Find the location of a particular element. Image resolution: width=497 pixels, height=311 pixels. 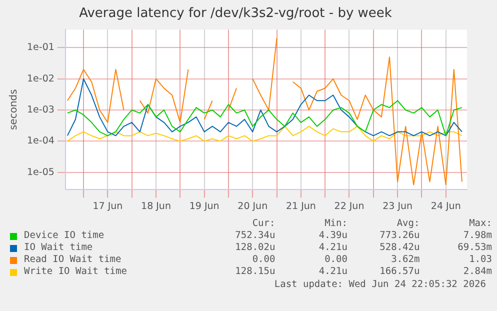

text: 128.15u is located at coordinates (255, 272).